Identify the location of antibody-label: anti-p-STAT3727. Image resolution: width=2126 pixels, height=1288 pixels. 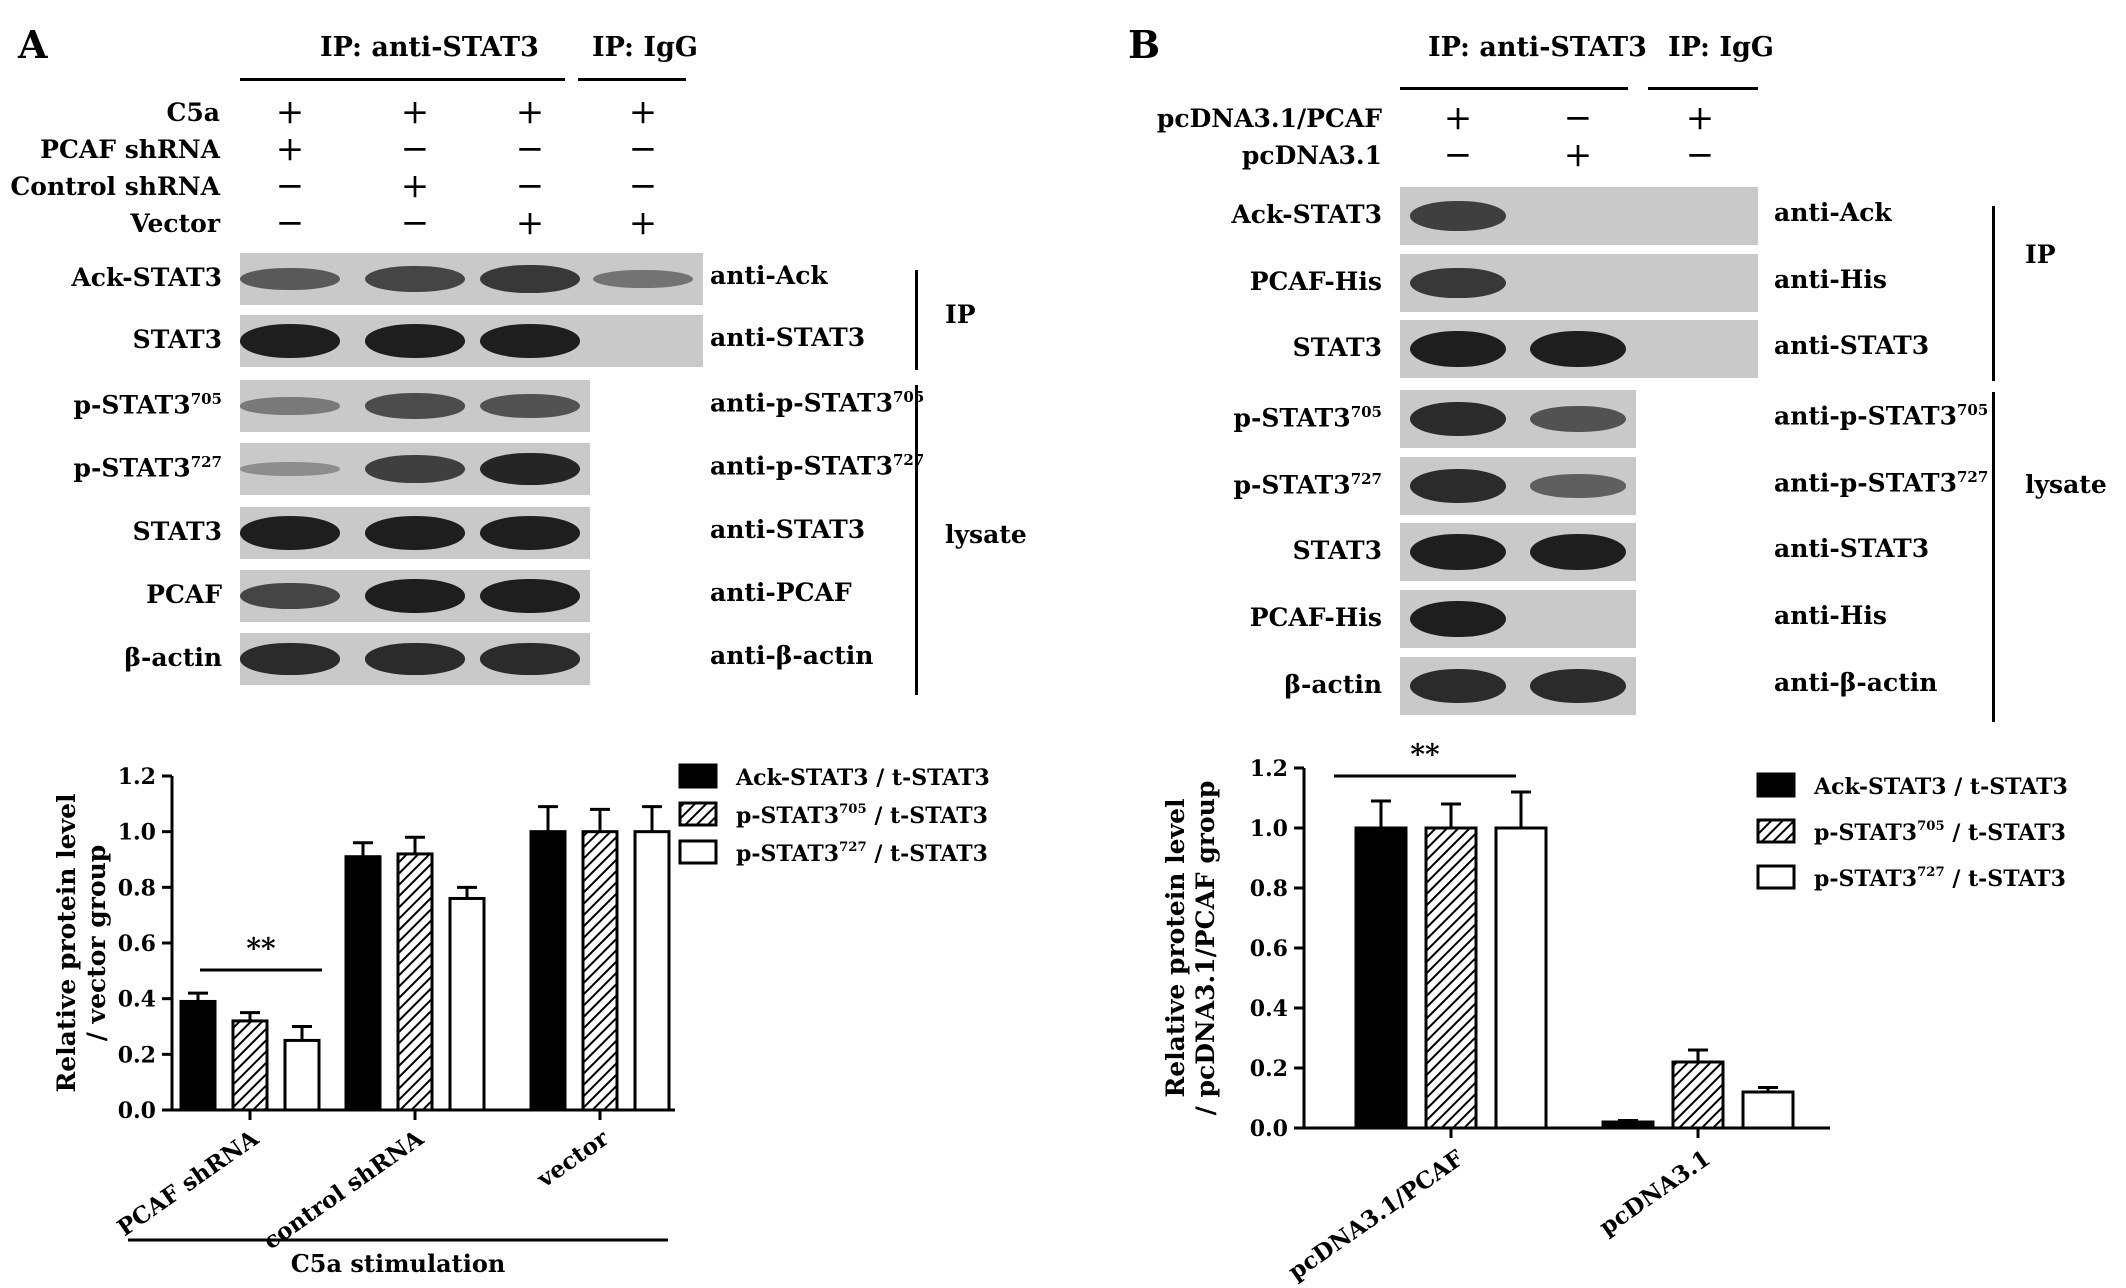
(817, 466).